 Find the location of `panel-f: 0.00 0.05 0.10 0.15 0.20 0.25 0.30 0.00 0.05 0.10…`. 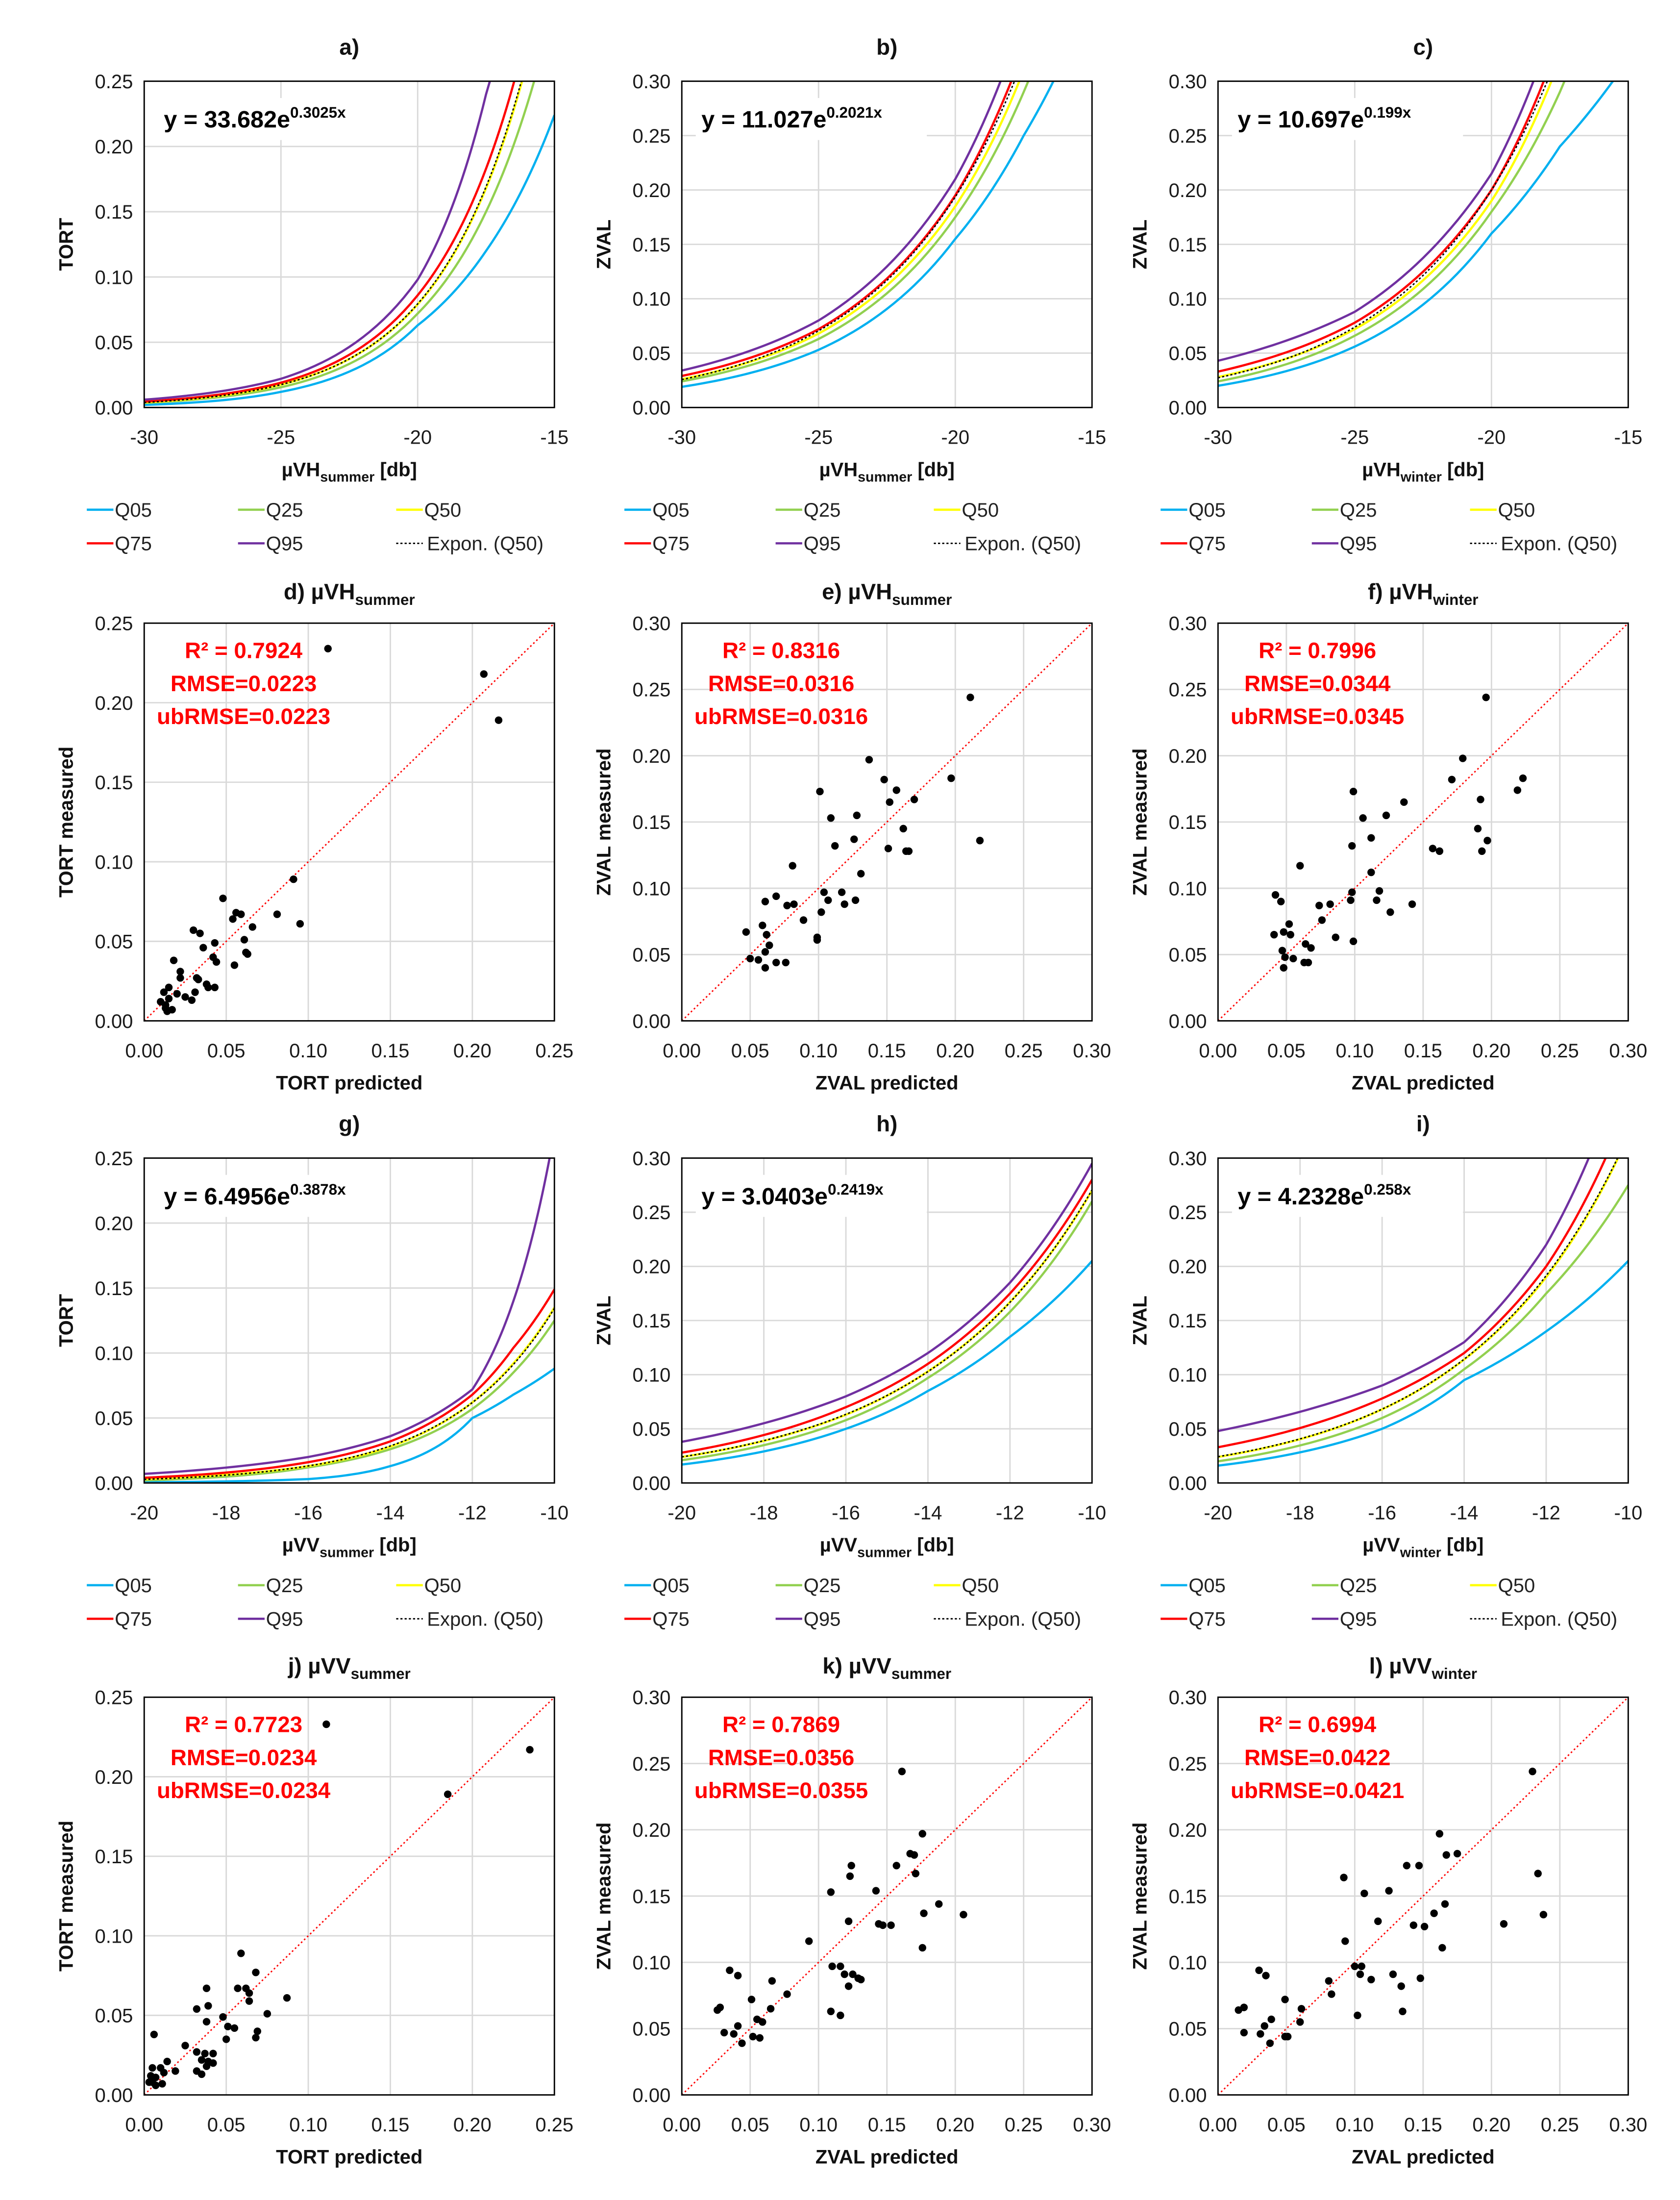

panel-f: 0.00 0.05 0.10 0.15 0.20 0.25 0.30 0.00 0.05 0.10… is located at coordinates (1389, 836).